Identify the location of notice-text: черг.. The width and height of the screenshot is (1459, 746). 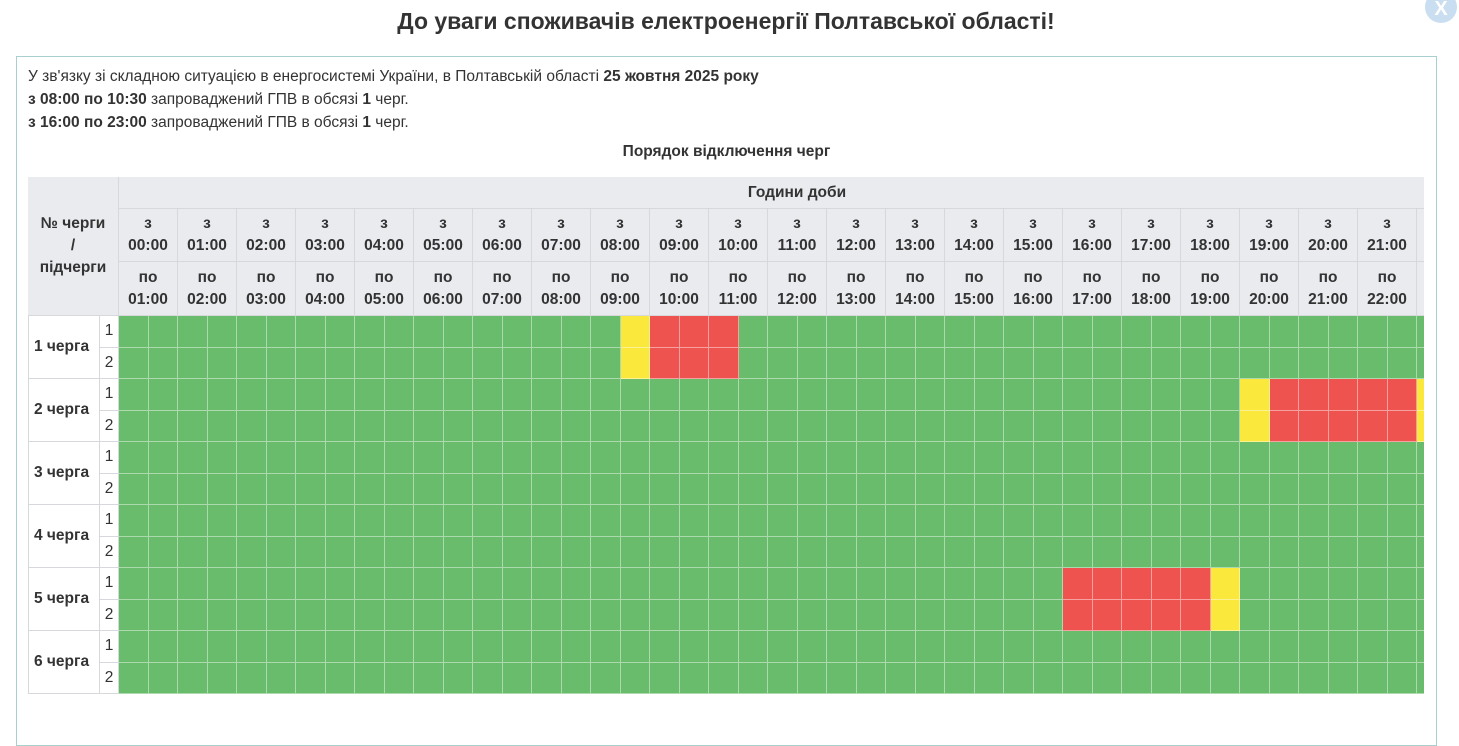
(389, 99).